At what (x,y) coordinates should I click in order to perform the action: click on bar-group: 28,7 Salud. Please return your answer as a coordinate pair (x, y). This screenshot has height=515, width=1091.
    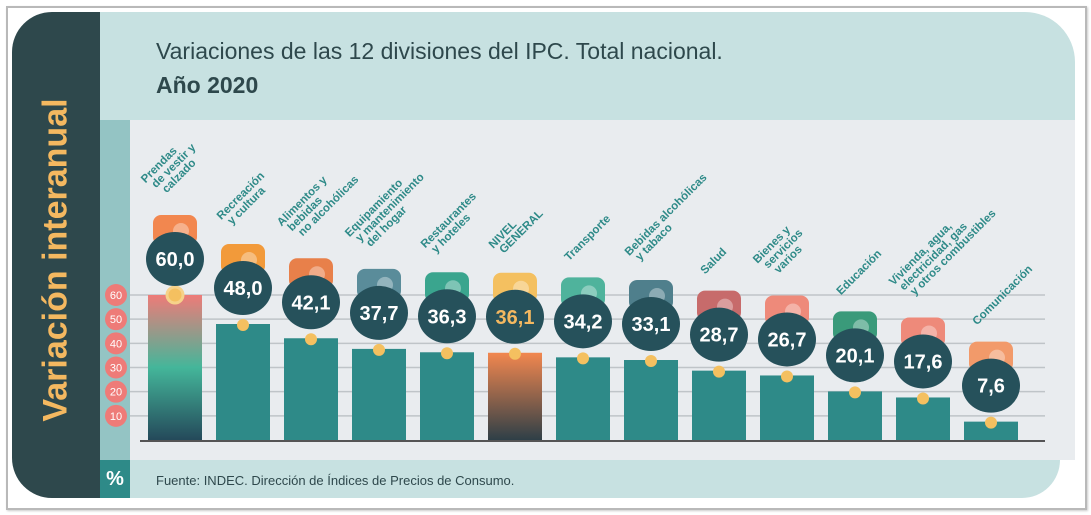
    Looking at the image, I should click on (719, 343).